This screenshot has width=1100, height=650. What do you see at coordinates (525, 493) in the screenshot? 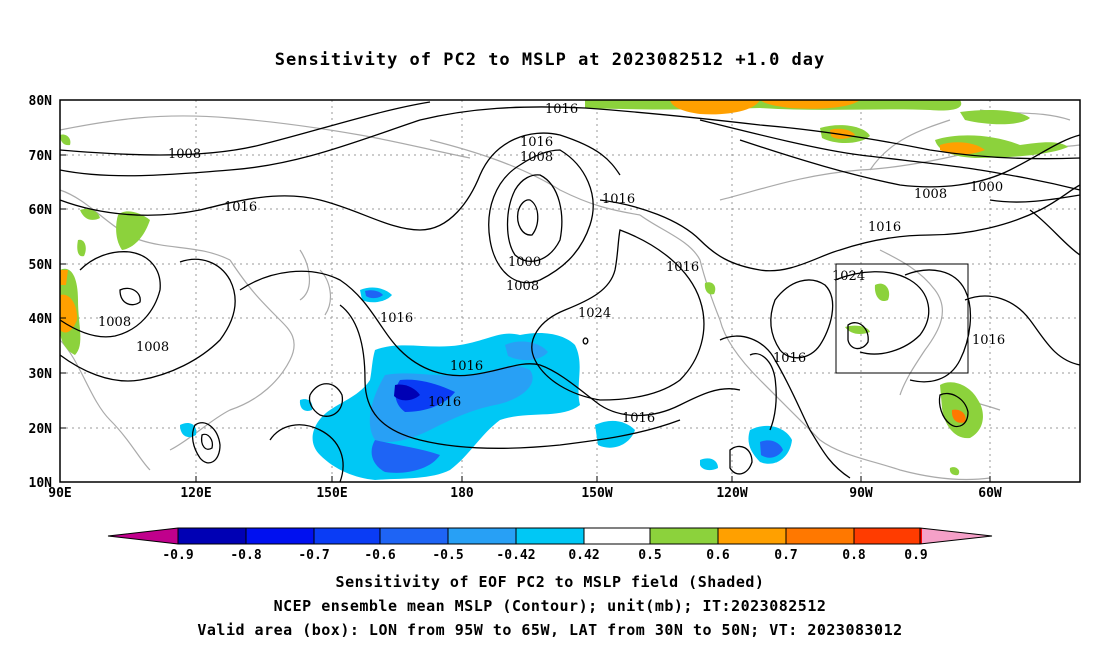
I see `longitude-labels: 90E 120E 150E 180 150W 120W 90W 60W` at bounding box center [525, 493].